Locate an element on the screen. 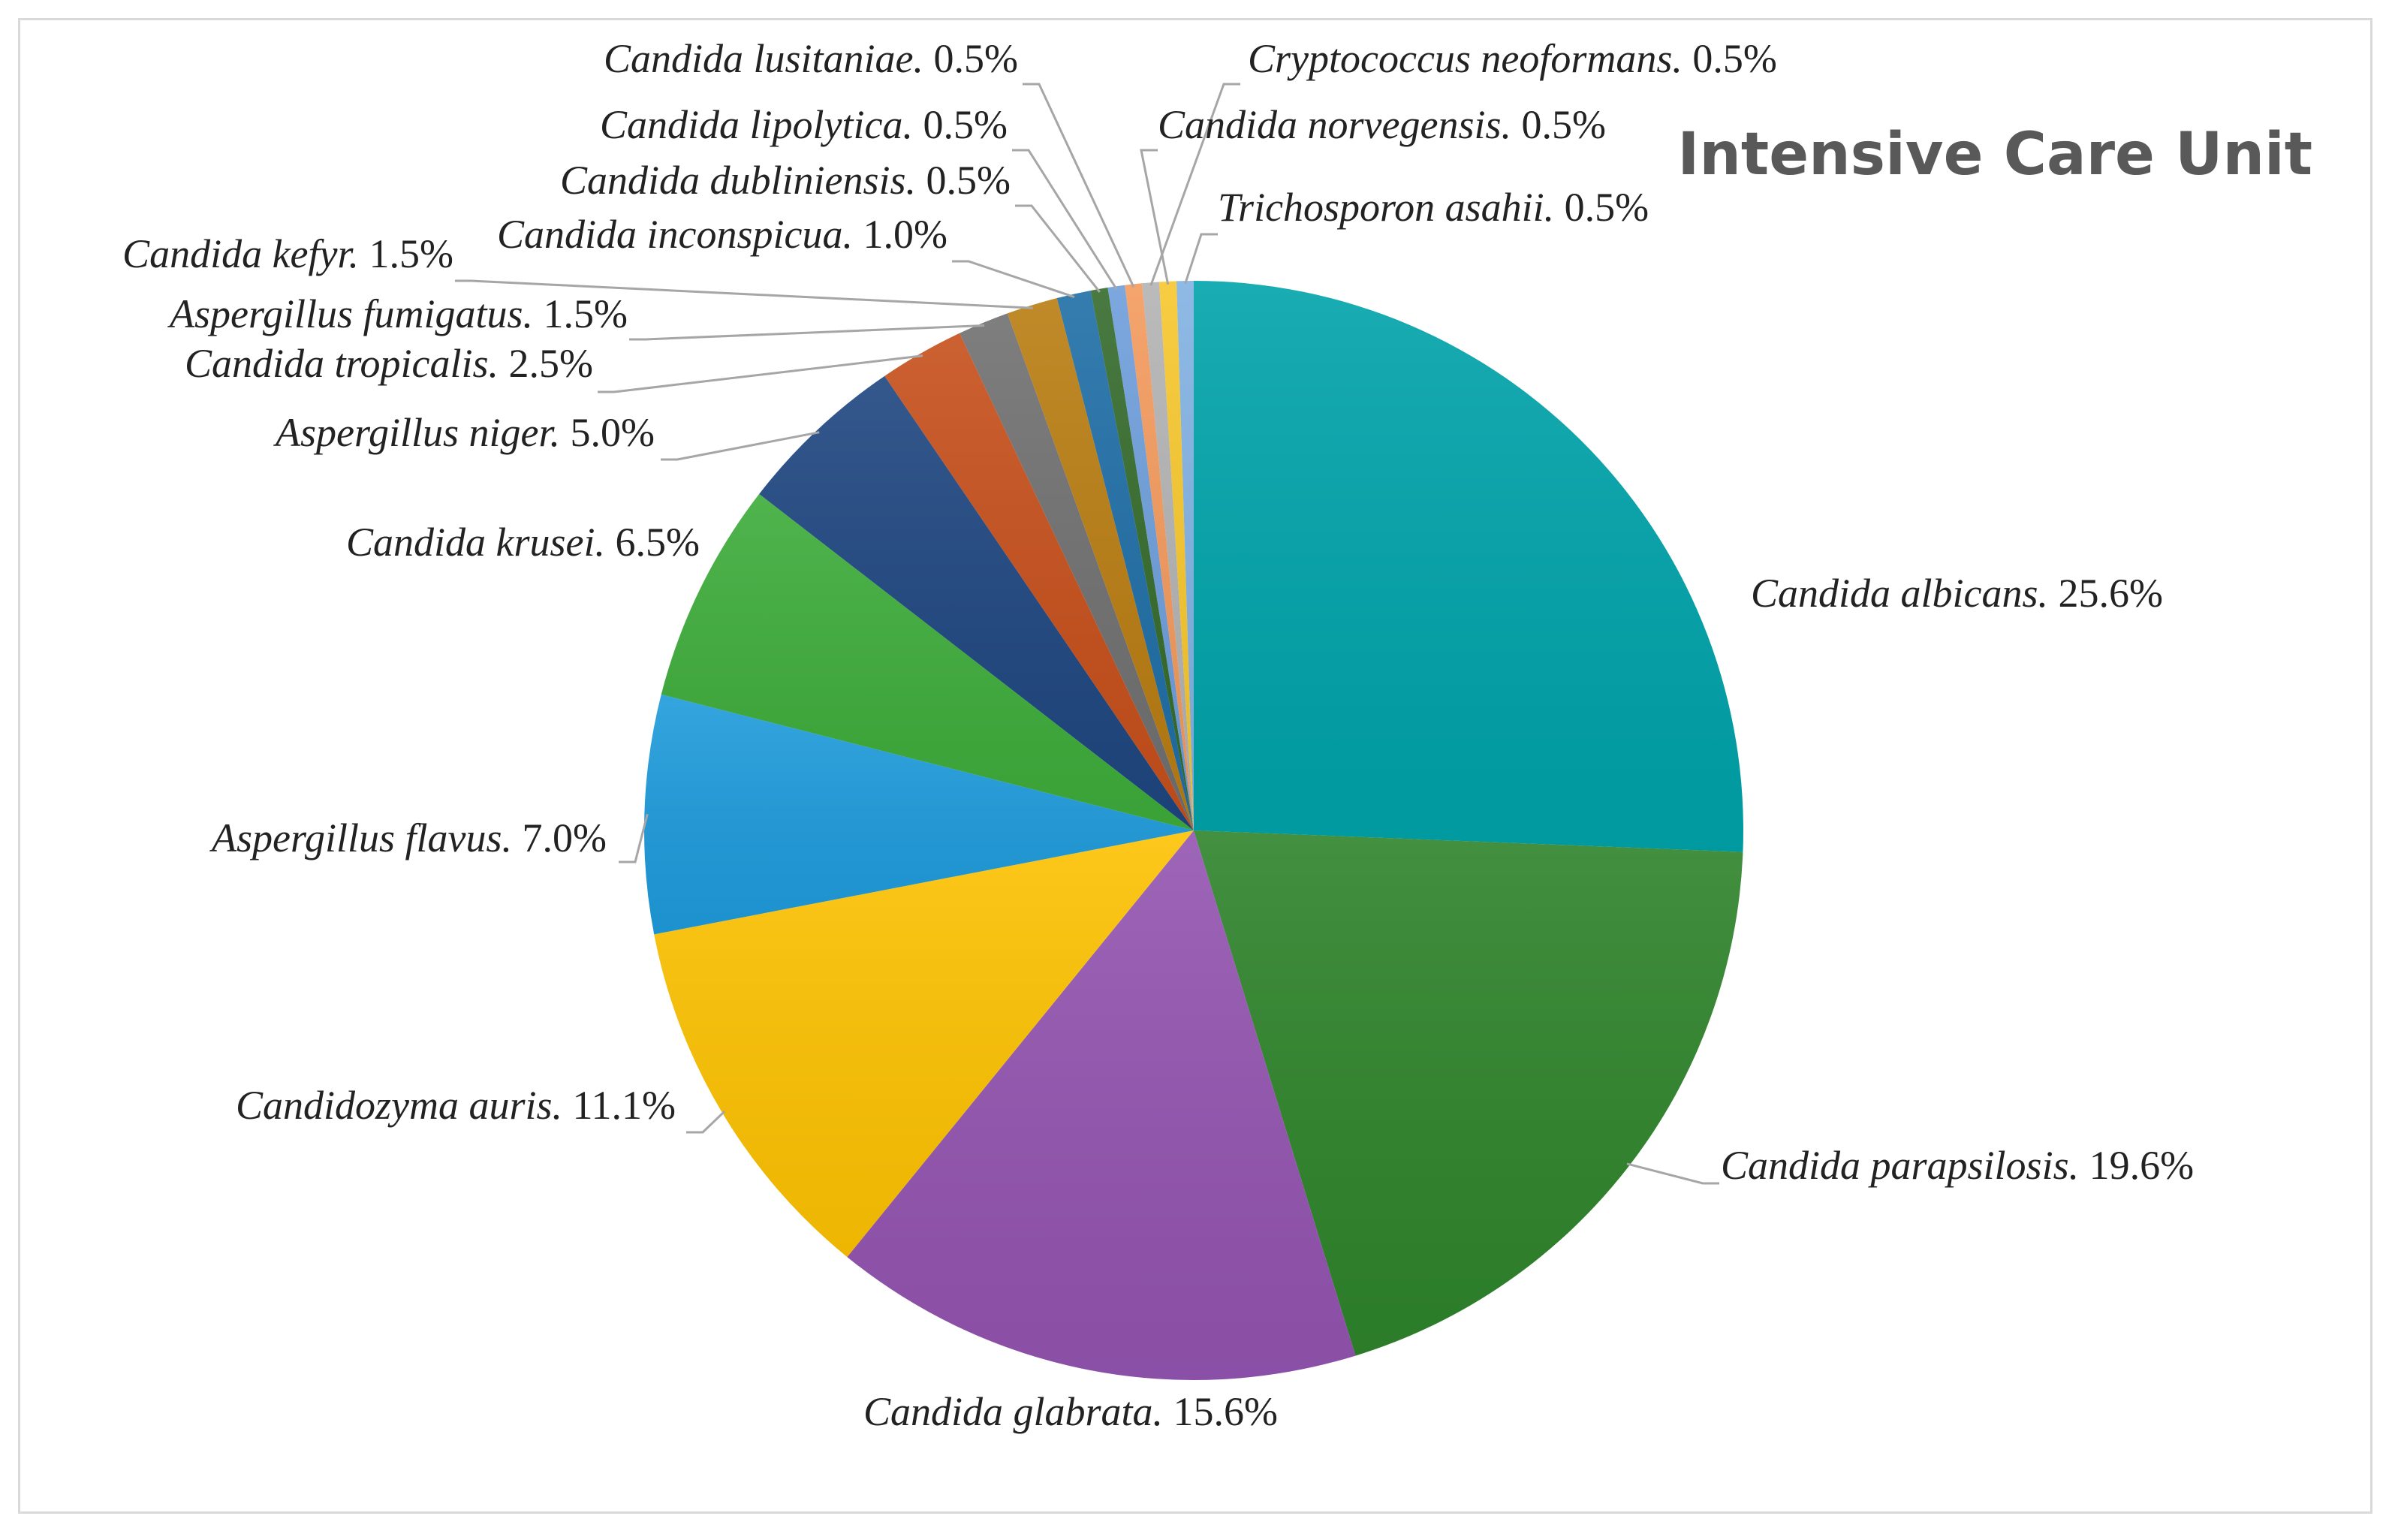 The image size is (2392, 1540). slice-label-species: Candida parapsilosis. is located at coordinates (1900, 1165).